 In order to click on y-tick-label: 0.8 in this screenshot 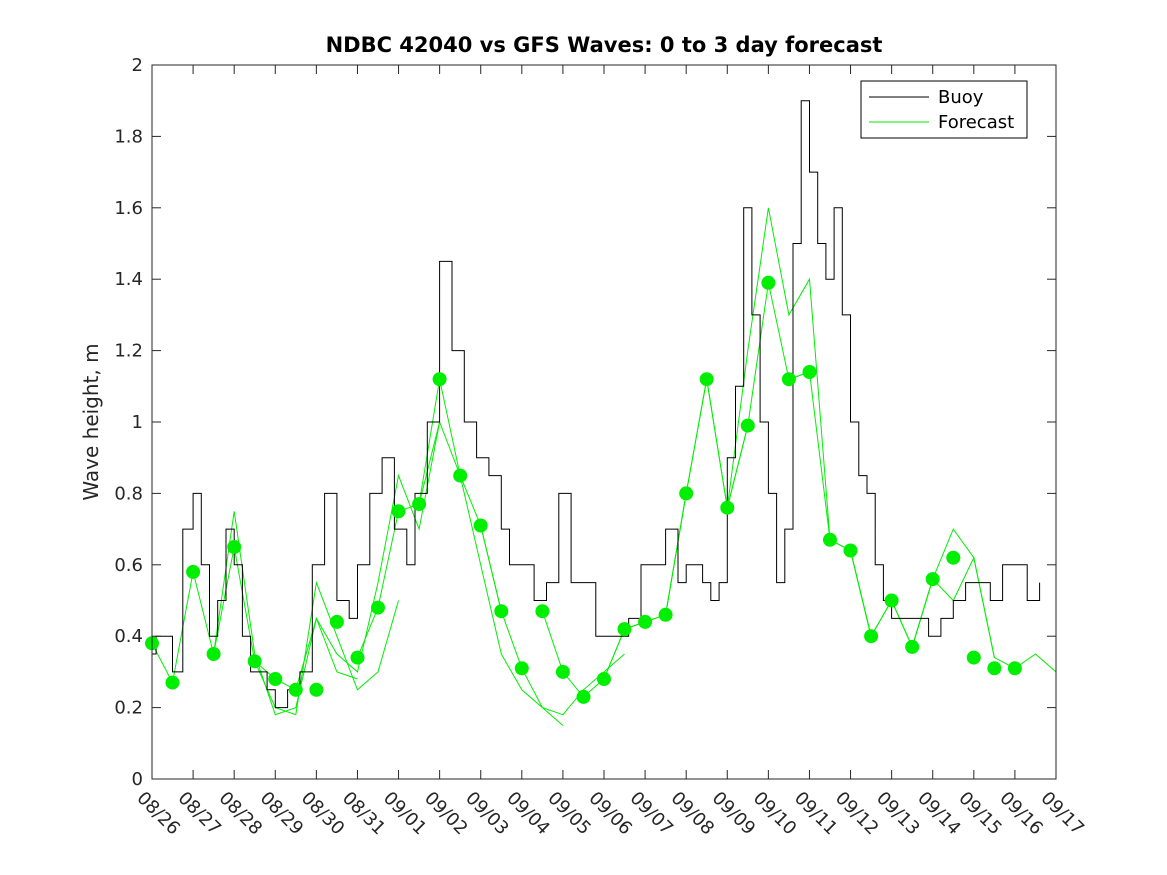, I will do `click(128, 493)`.